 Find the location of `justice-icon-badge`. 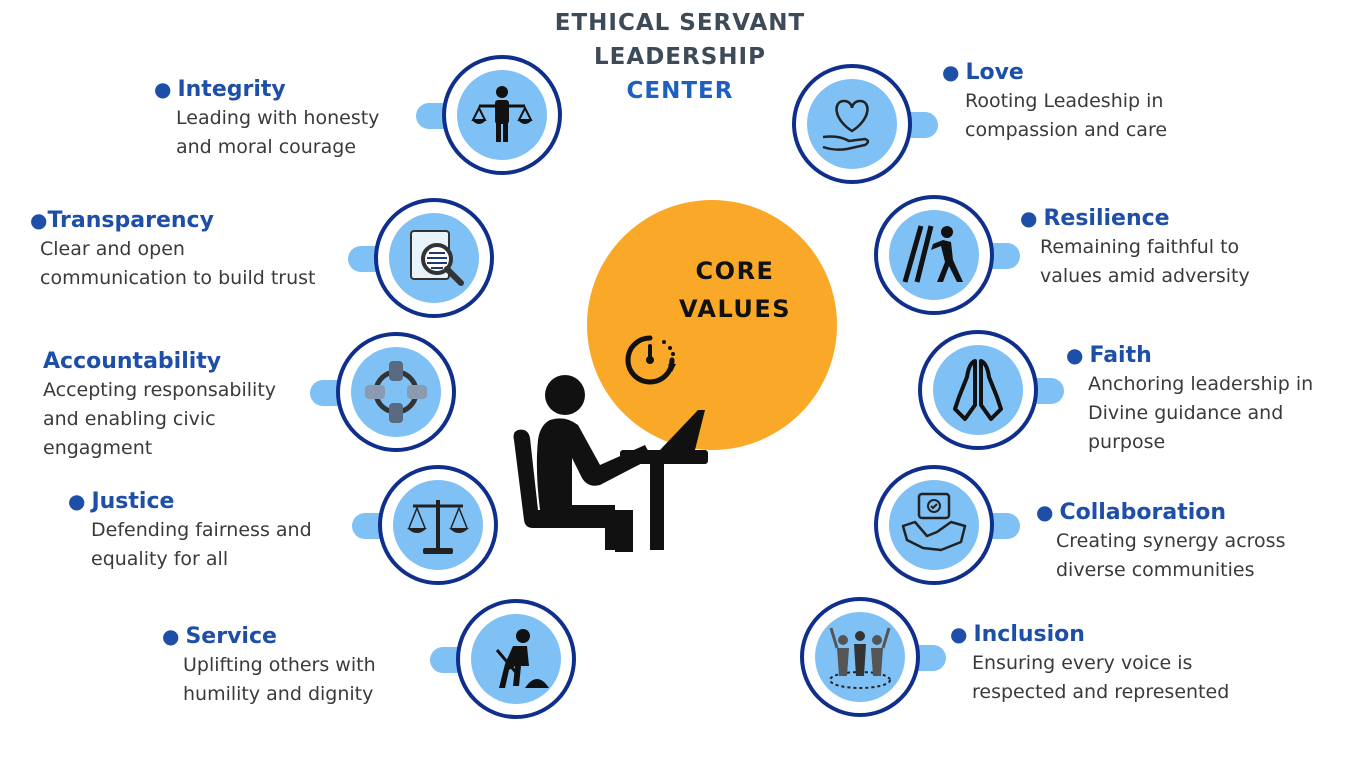

justice-icon-badge is located at coordinates (438, 525).